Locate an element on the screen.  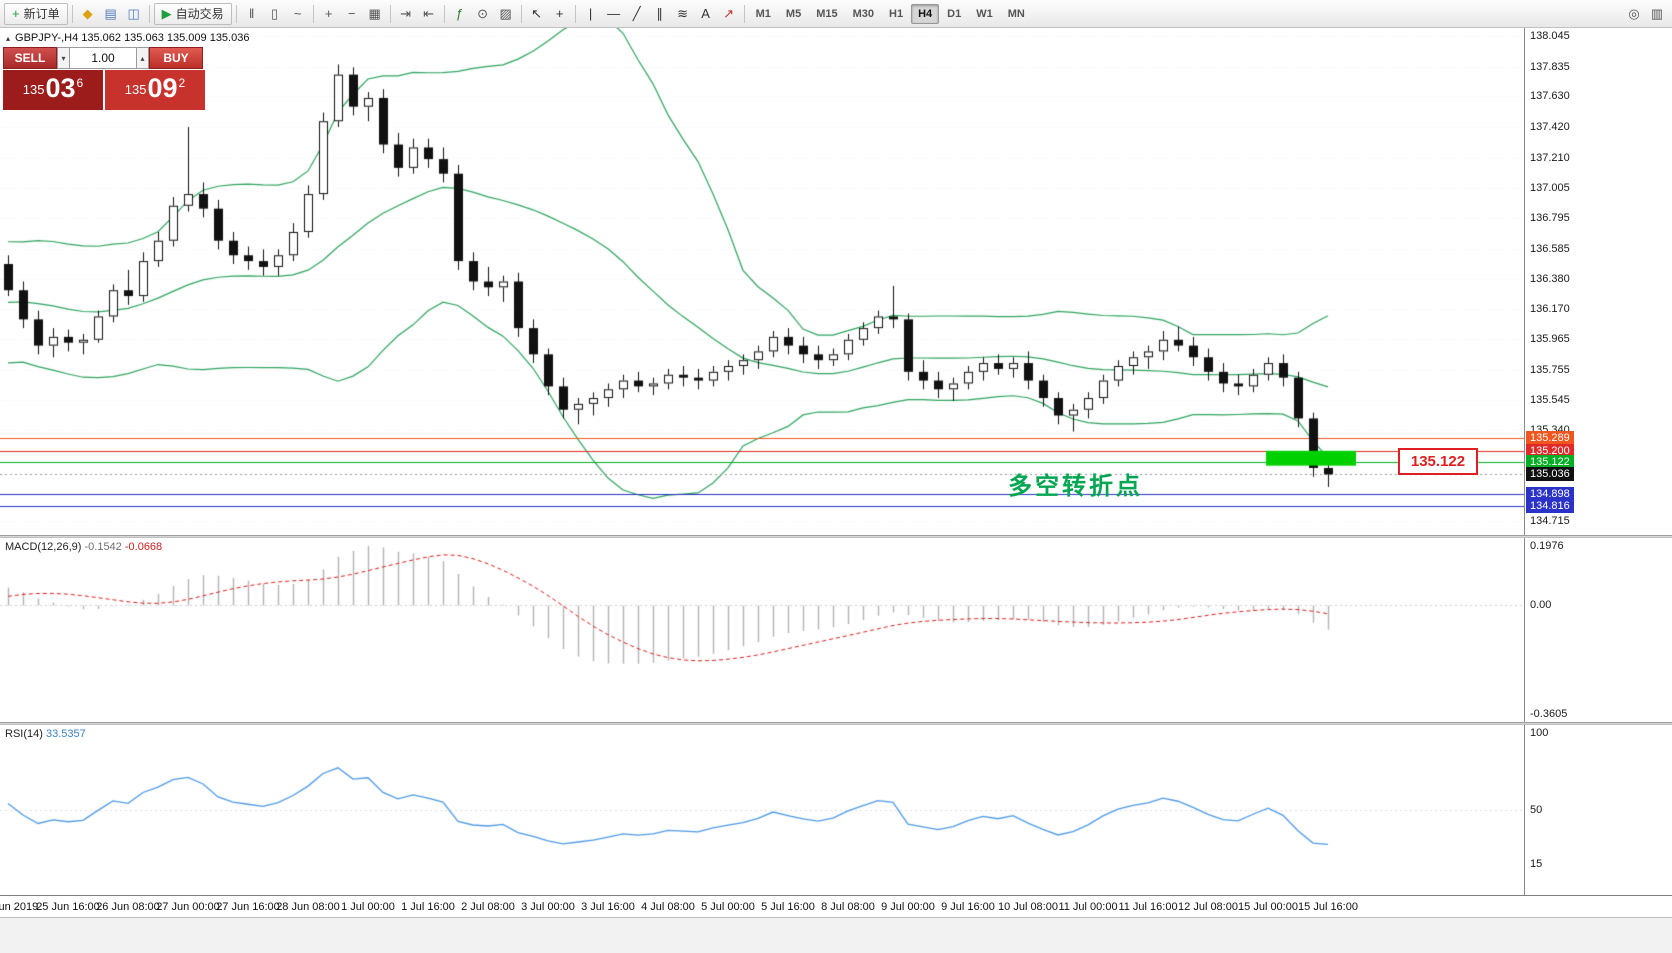
price-axis-label: 136.170 is located at coordinates (1550, 309).